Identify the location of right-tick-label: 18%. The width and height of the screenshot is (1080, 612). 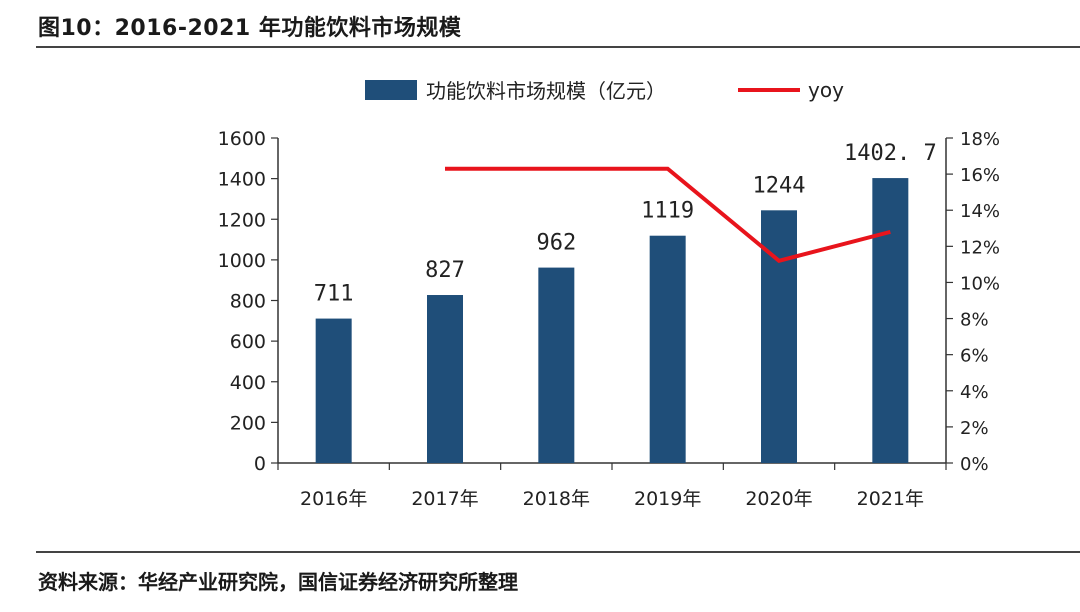
(980, 139).